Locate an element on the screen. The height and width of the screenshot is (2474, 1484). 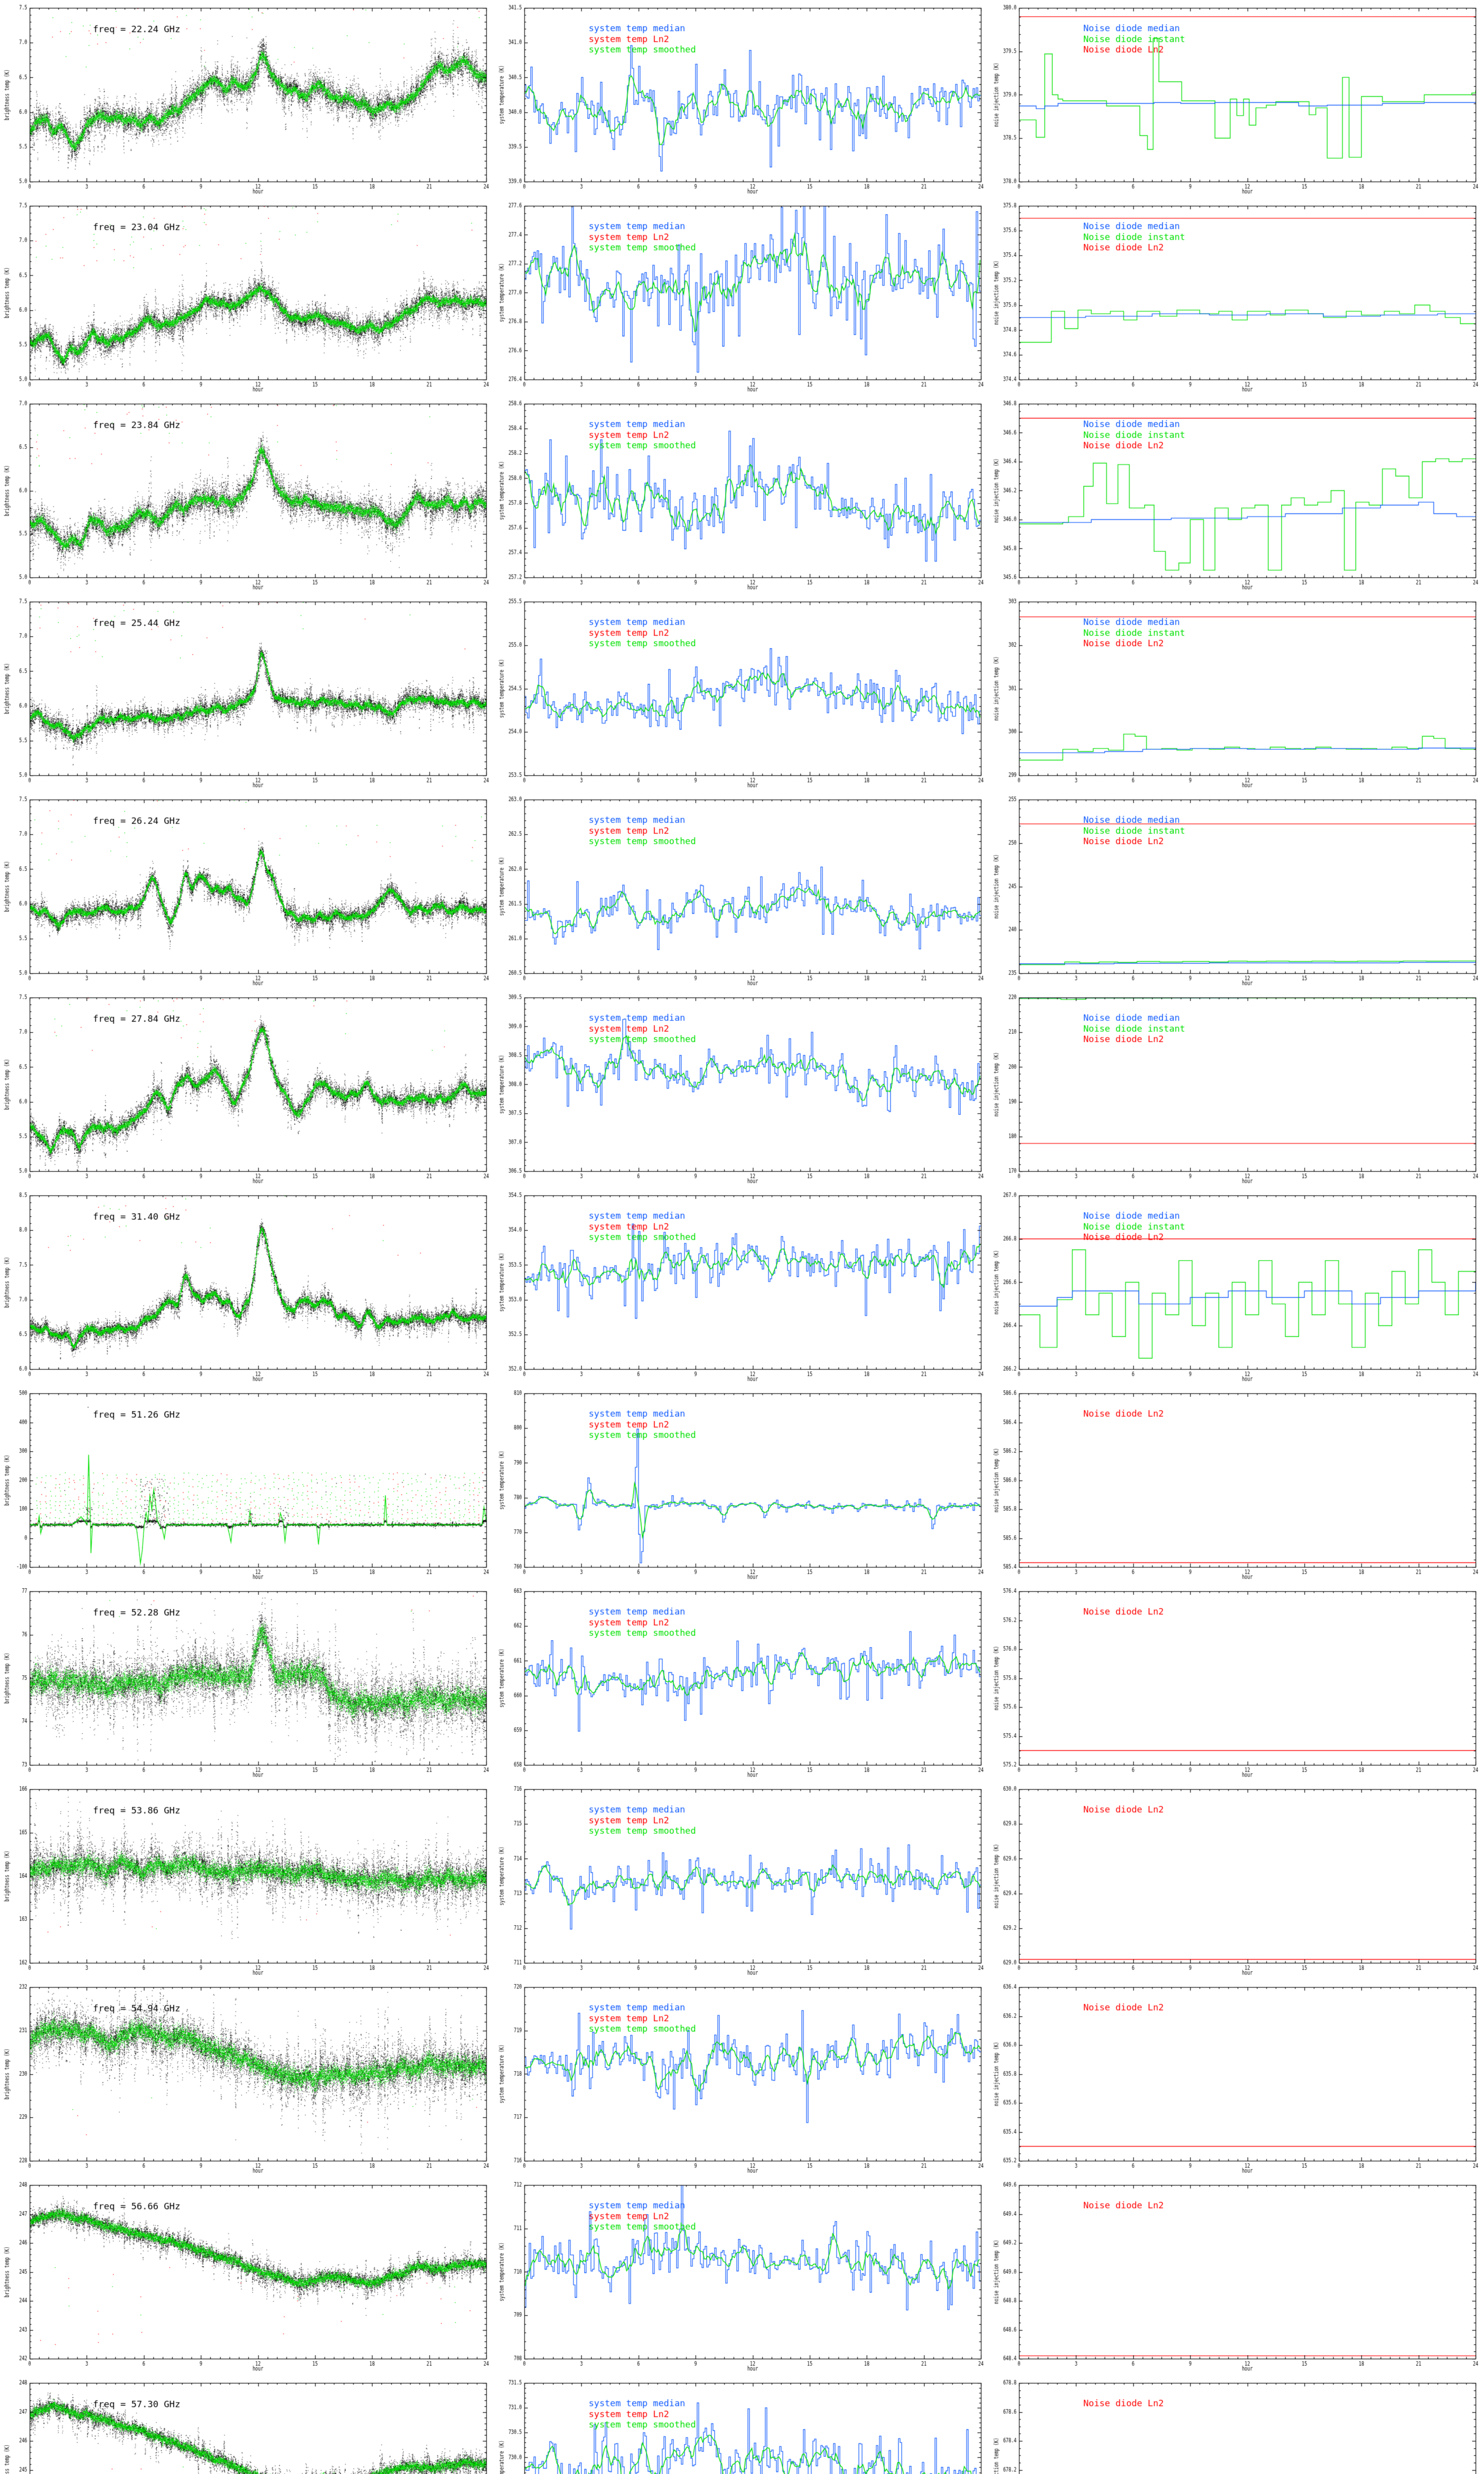
panel-brightness-53.86GHz is located at coordinates (247, 1880).